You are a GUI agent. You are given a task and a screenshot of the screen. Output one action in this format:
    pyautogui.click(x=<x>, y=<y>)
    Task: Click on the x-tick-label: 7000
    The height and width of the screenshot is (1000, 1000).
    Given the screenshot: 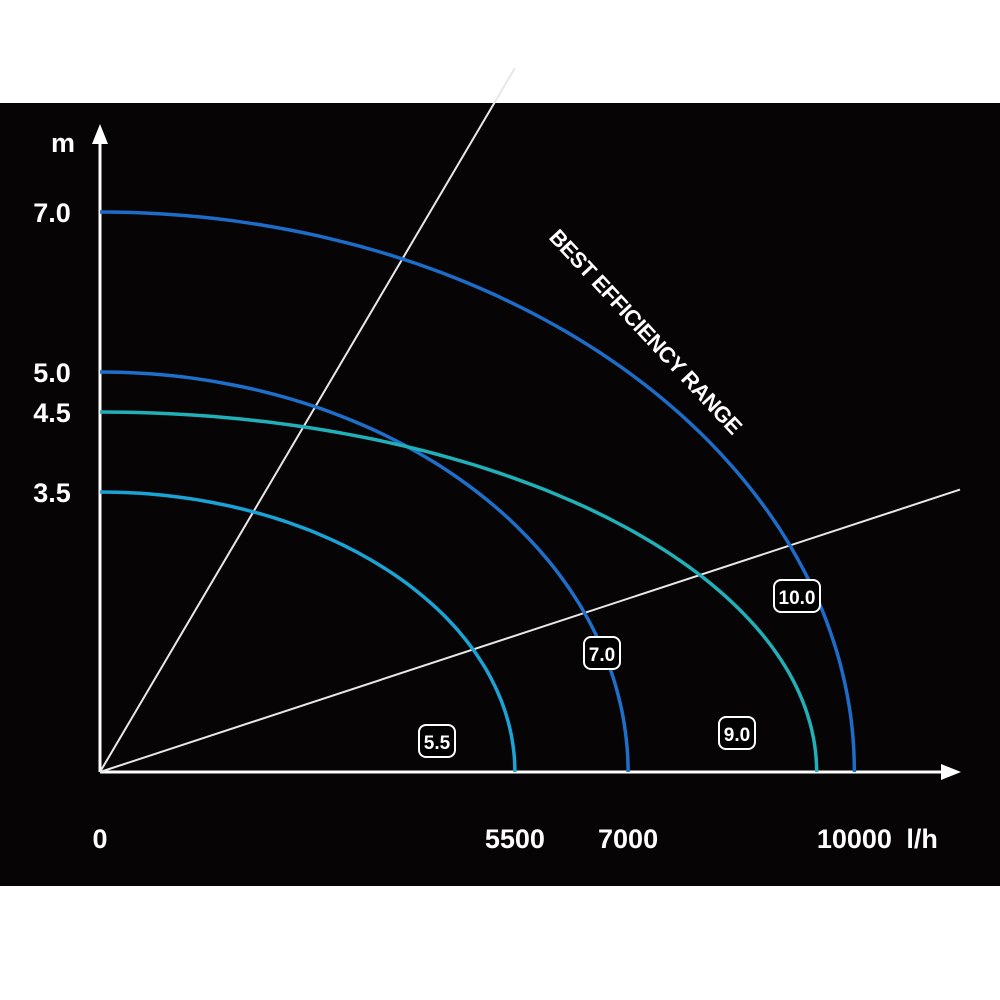 What is the action you would take?
    pyautogui.click(x=628, y=839)
    